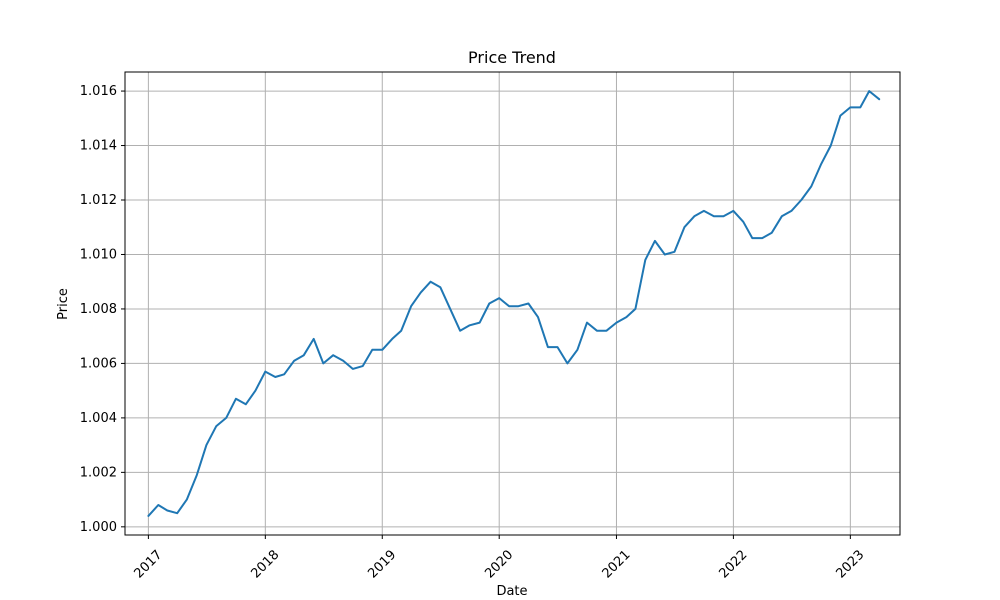  What do you see at coordinates (850, 564) in the screenshot?
I see `x-tick-label: 2023` at bounding box center [850, 564].